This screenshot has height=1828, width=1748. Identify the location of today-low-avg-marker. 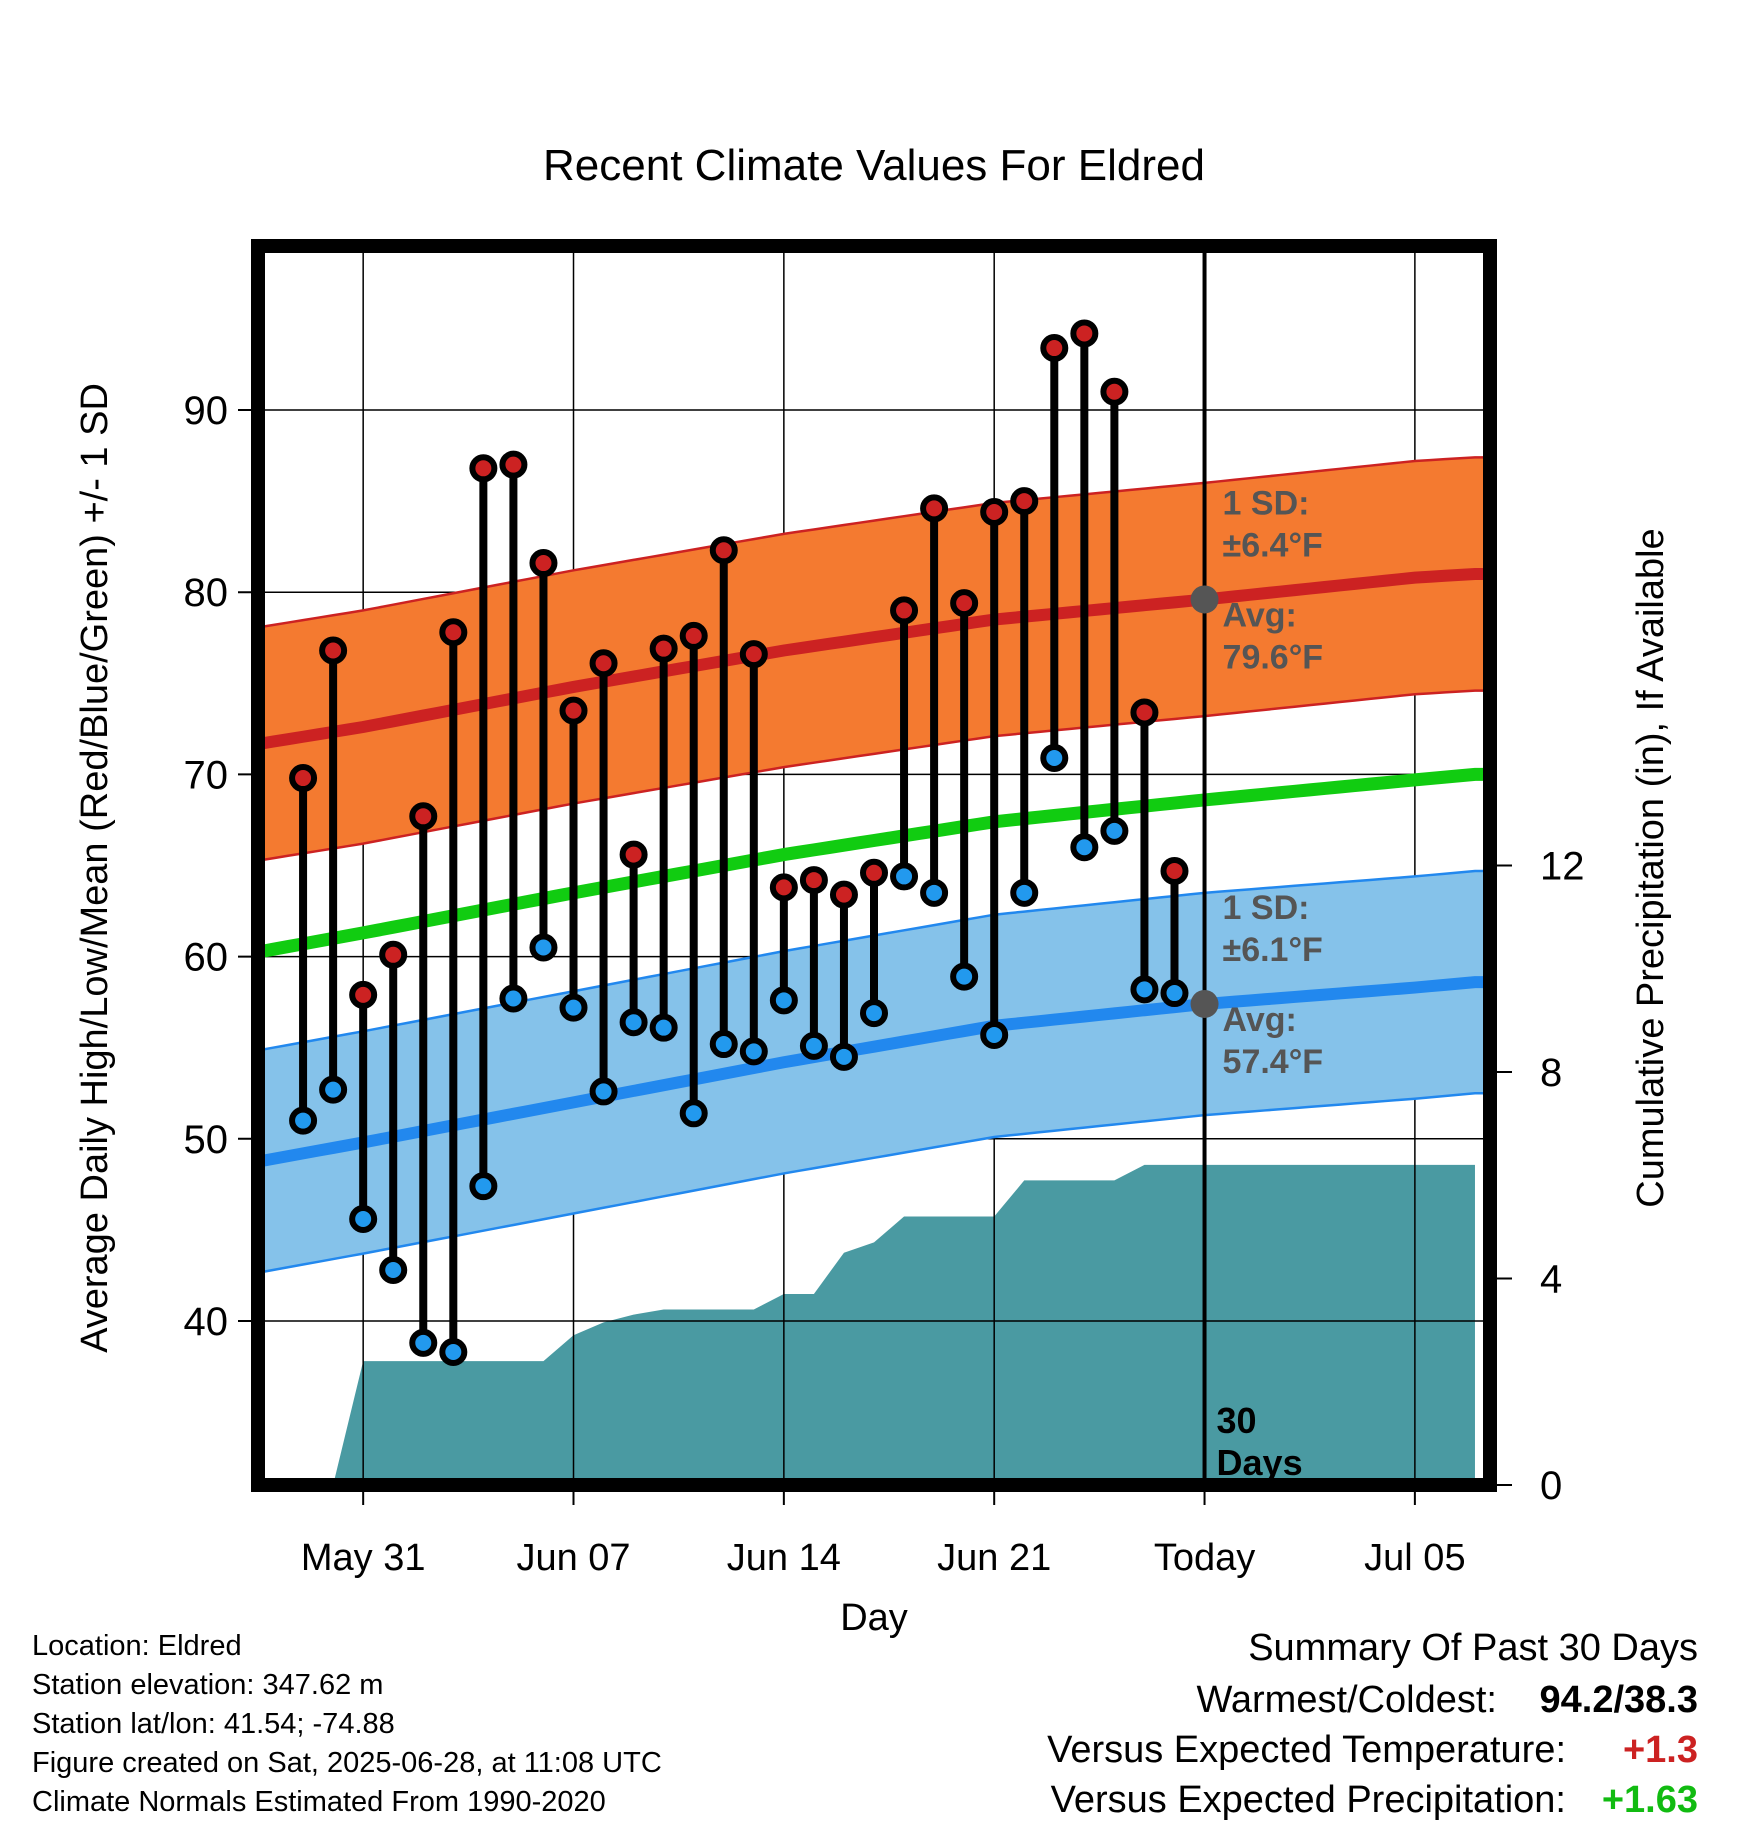
(1204, 1003).